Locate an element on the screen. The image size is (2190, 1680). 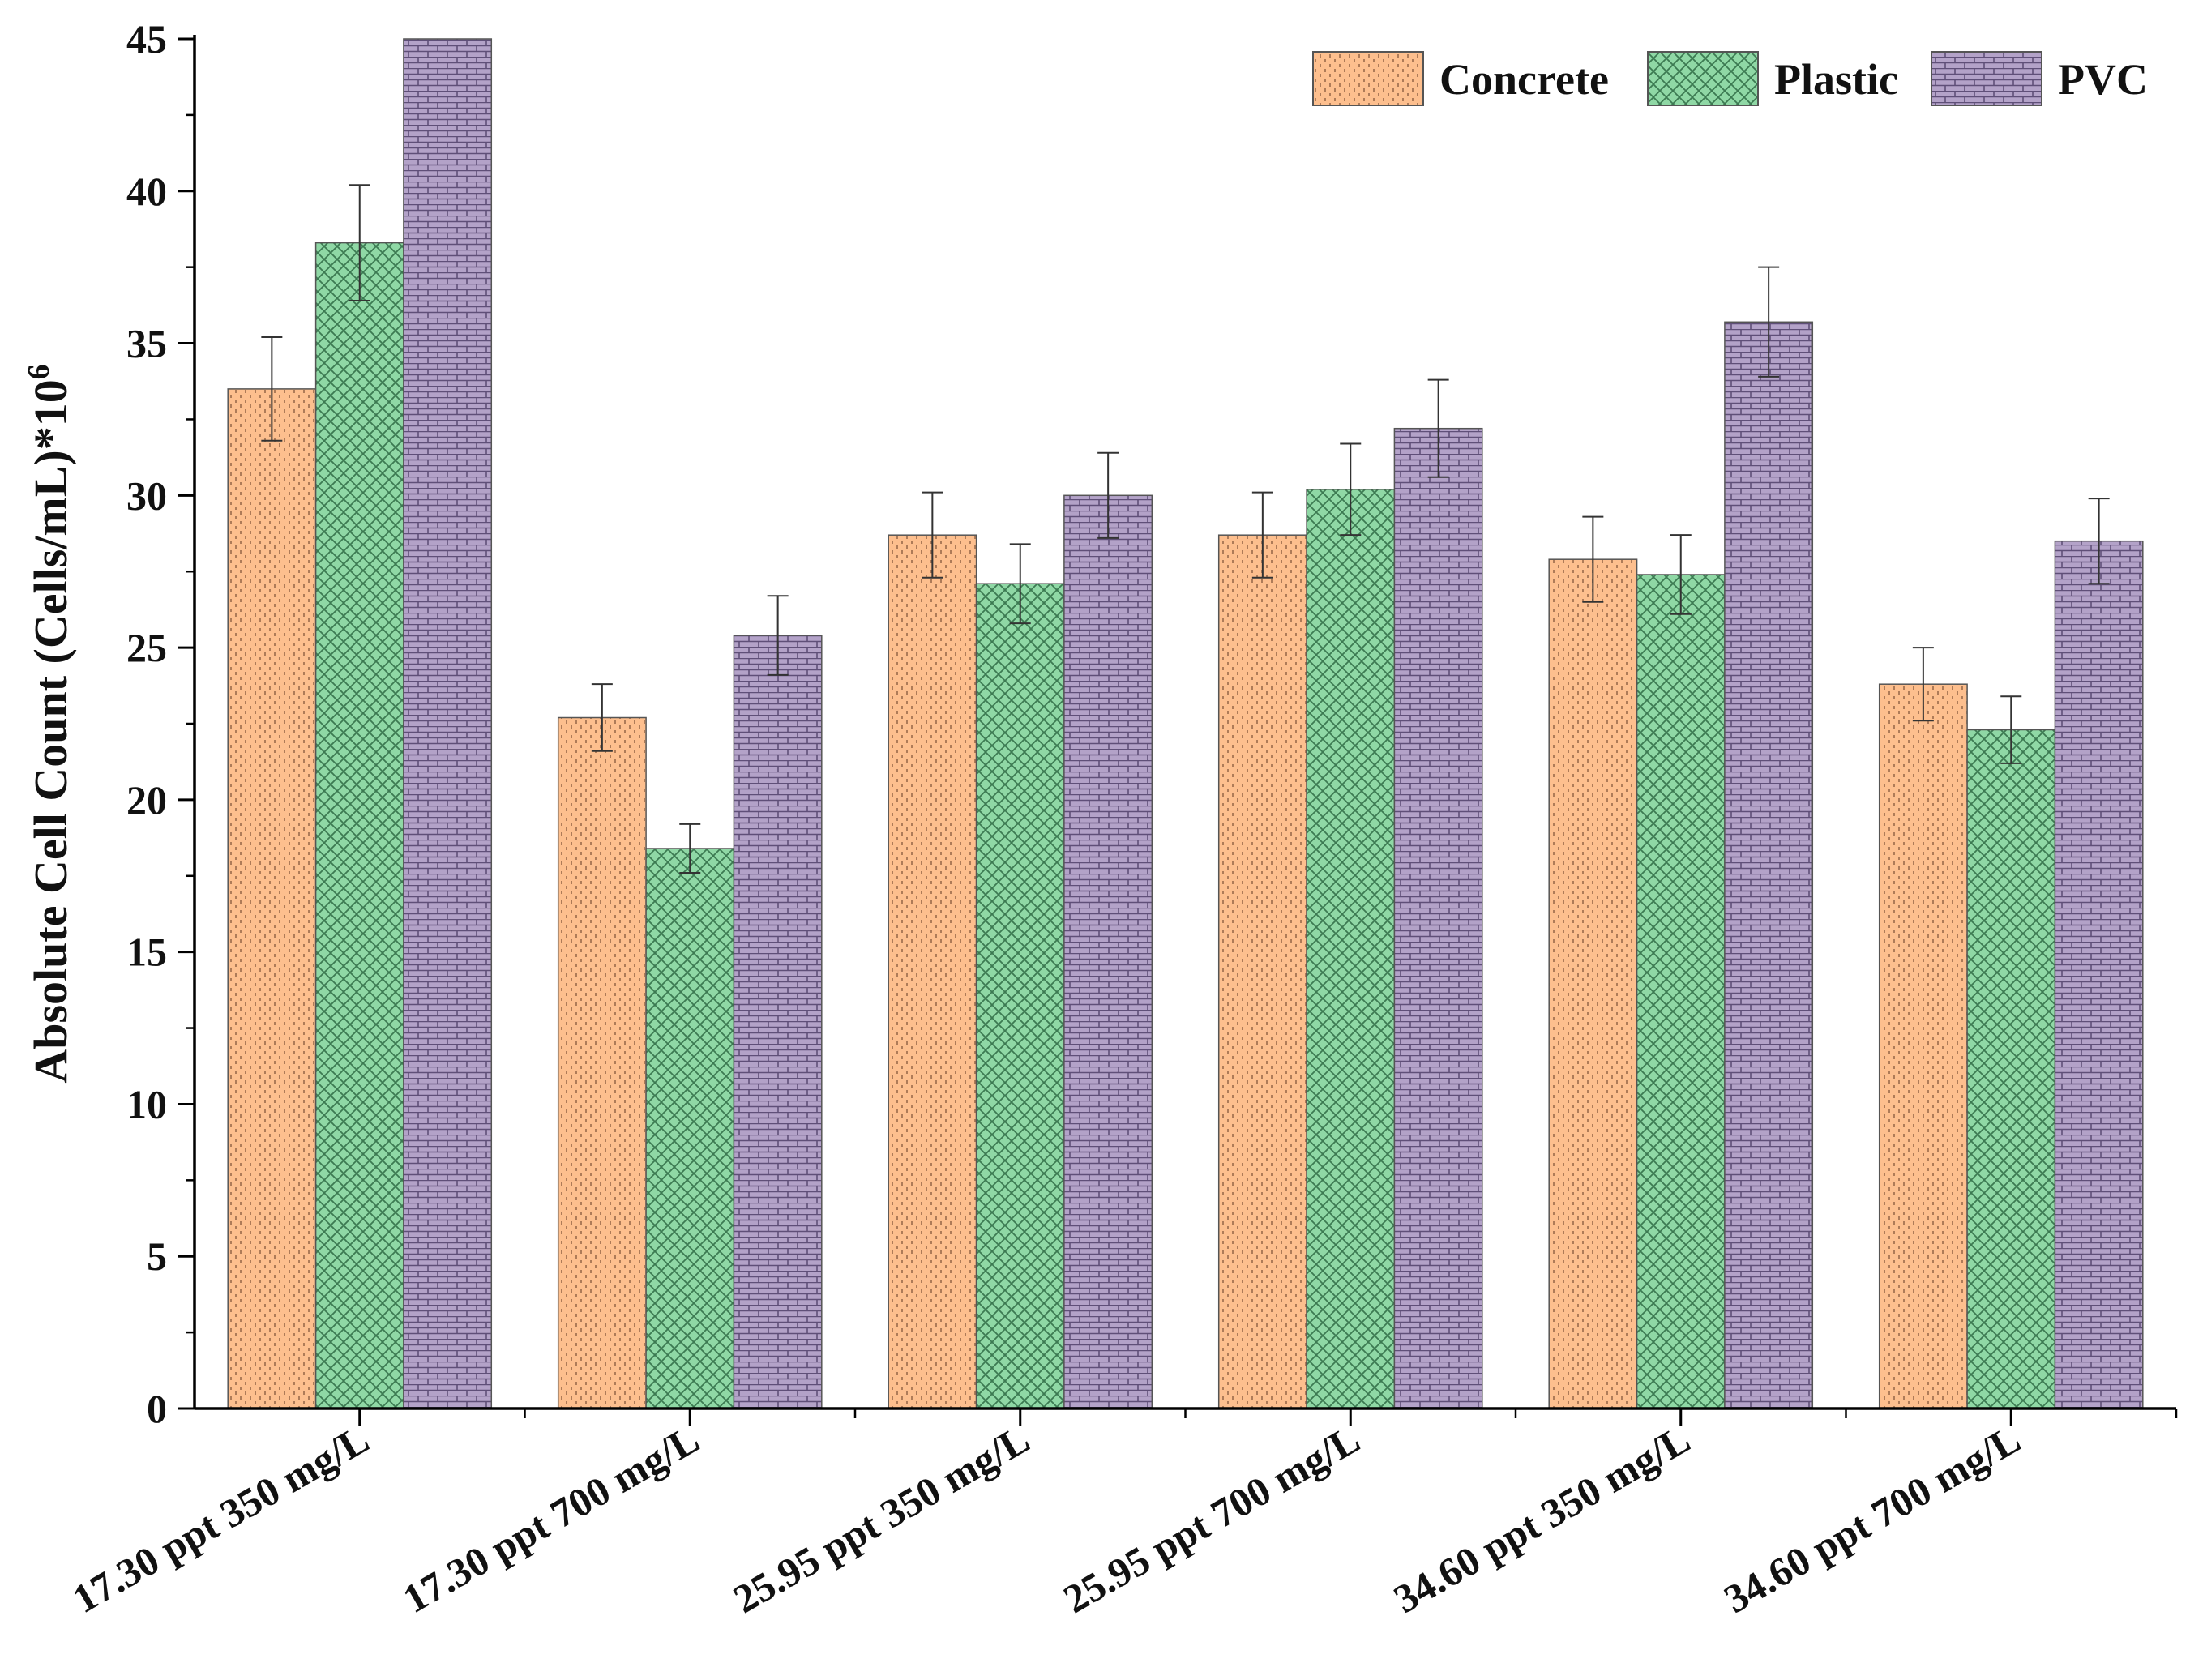
y-tick-label: 25 is located at coordinates (147, 647).